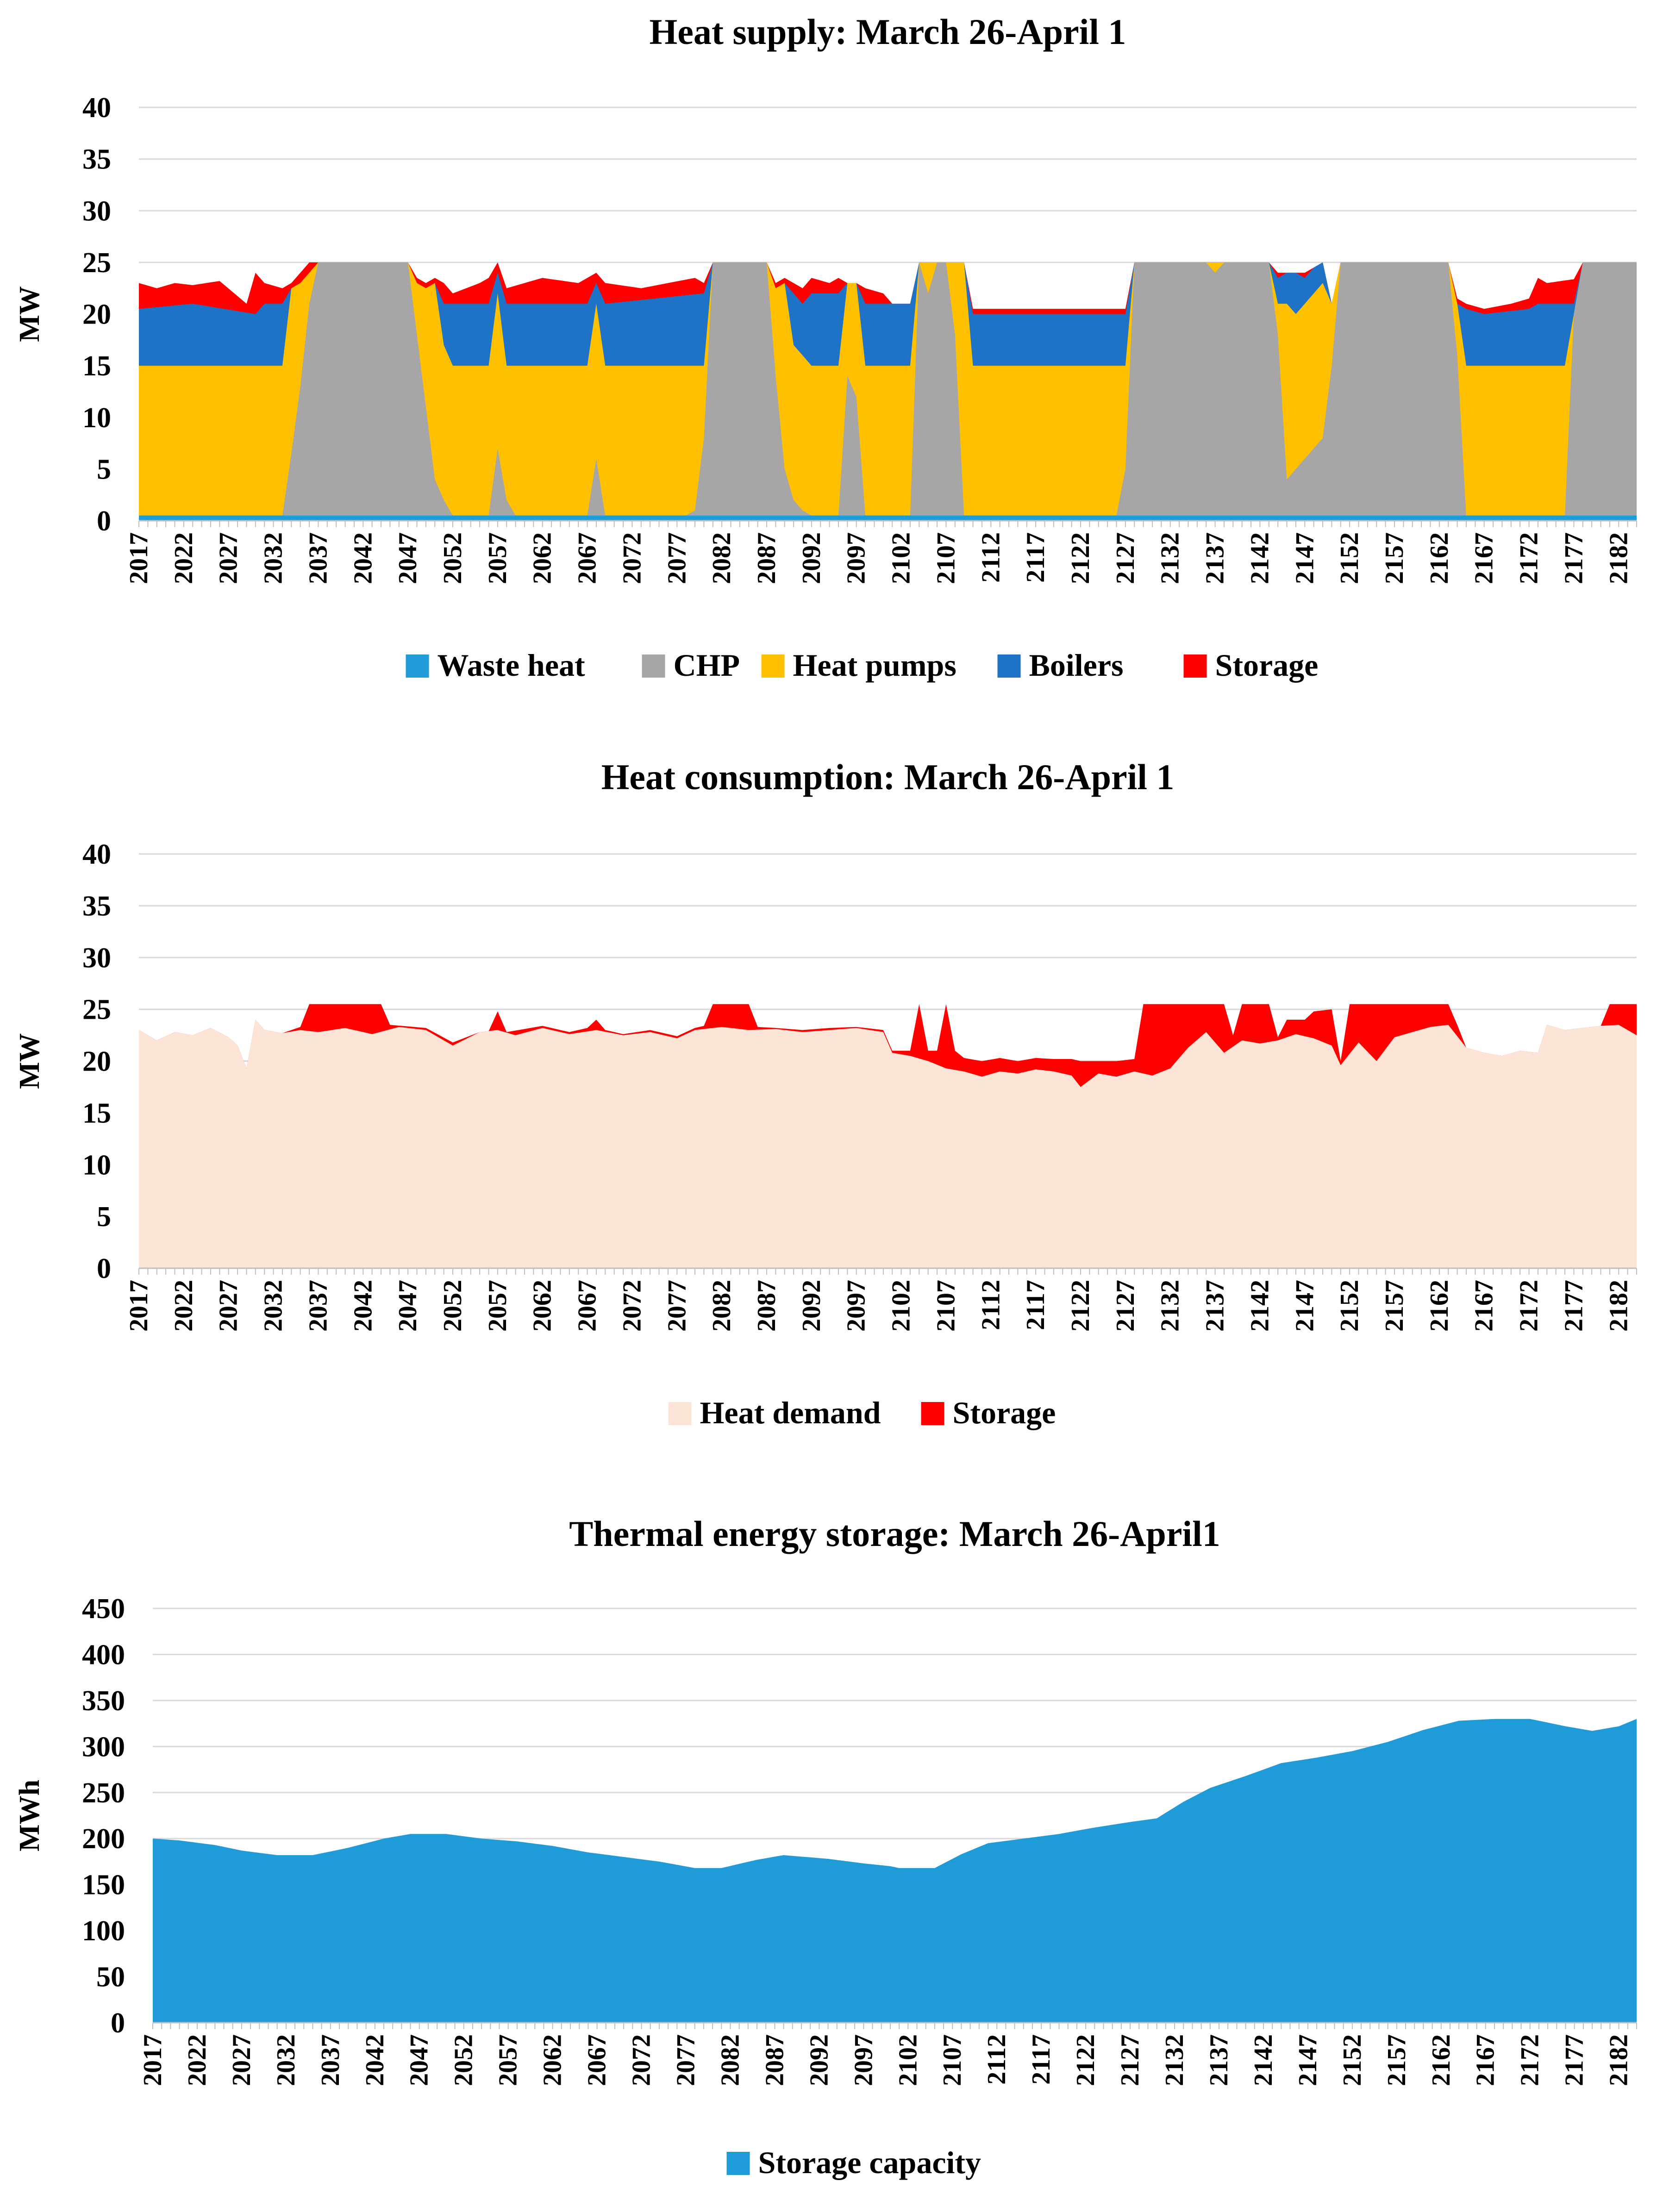  What do you see at coordinates (1440, 558) in the screenshot?
I see `x-tick-label: 2162` at bounding box center [1440, 558].